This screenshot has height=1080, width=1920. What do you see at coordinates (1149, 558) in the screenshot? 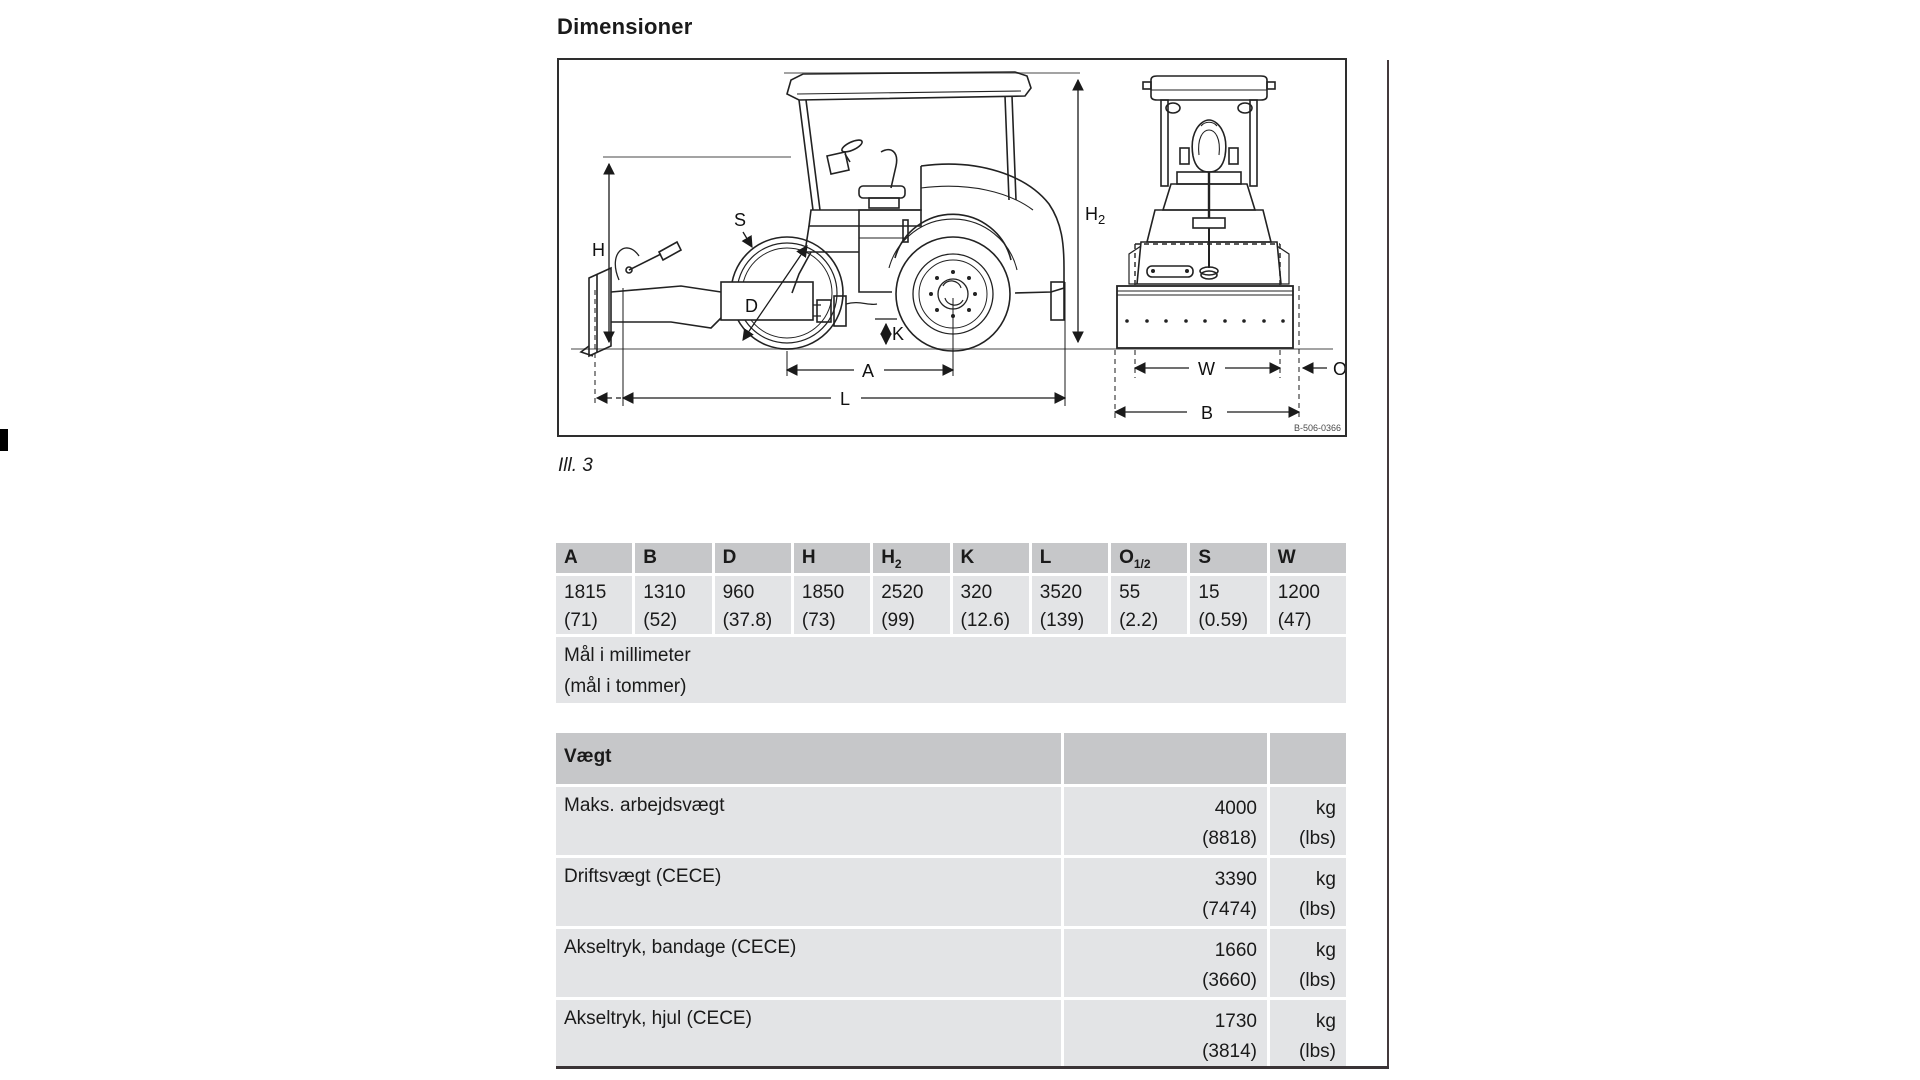
I see `dim-col-header-o12: O1/2` at bounding box center [1149, 558].